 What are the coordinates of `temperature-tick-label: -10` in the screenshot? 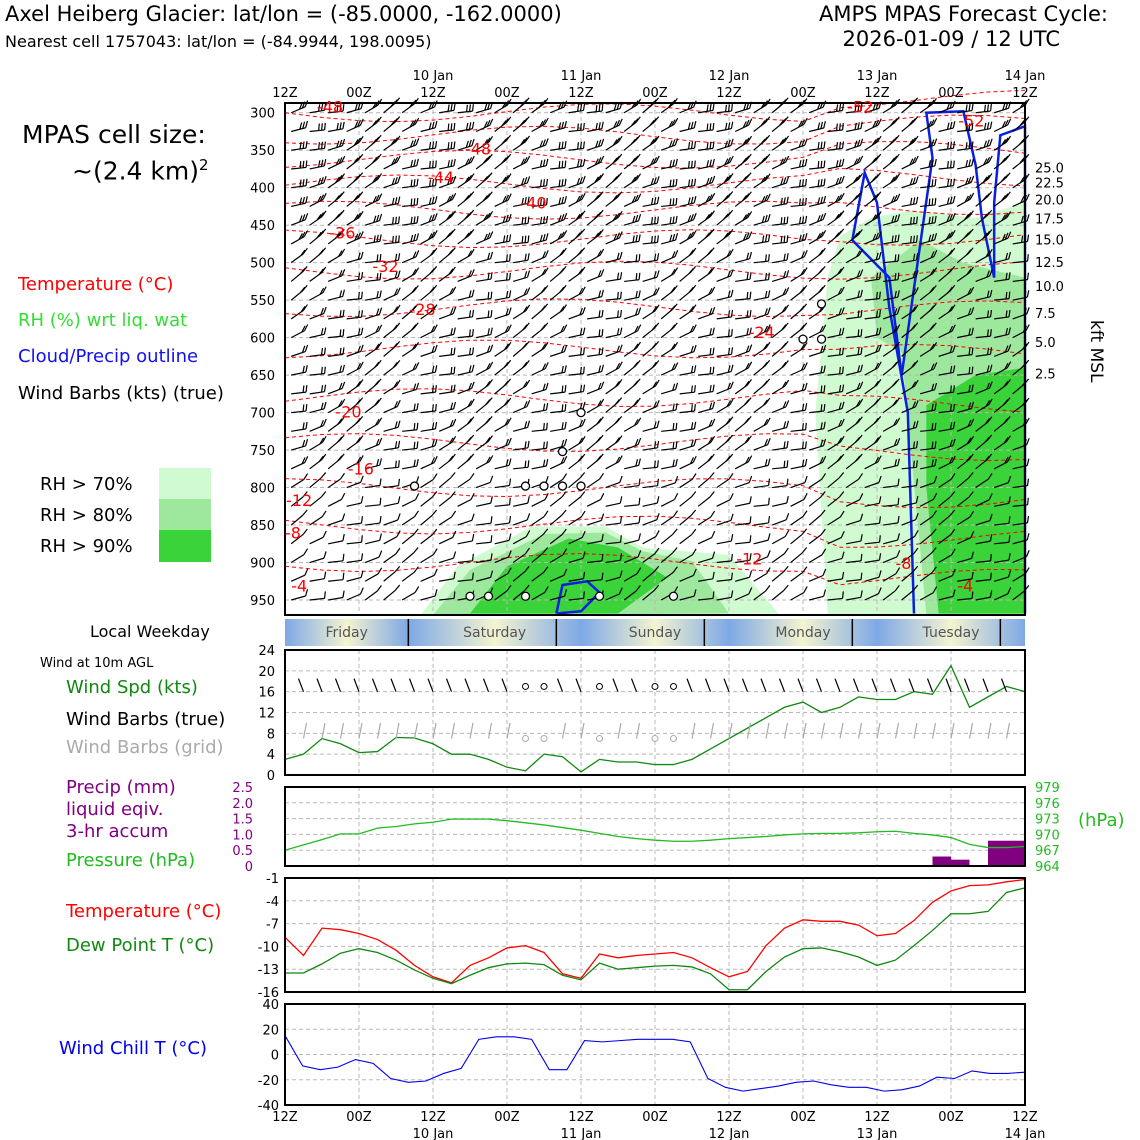 It's located at (268, 947).